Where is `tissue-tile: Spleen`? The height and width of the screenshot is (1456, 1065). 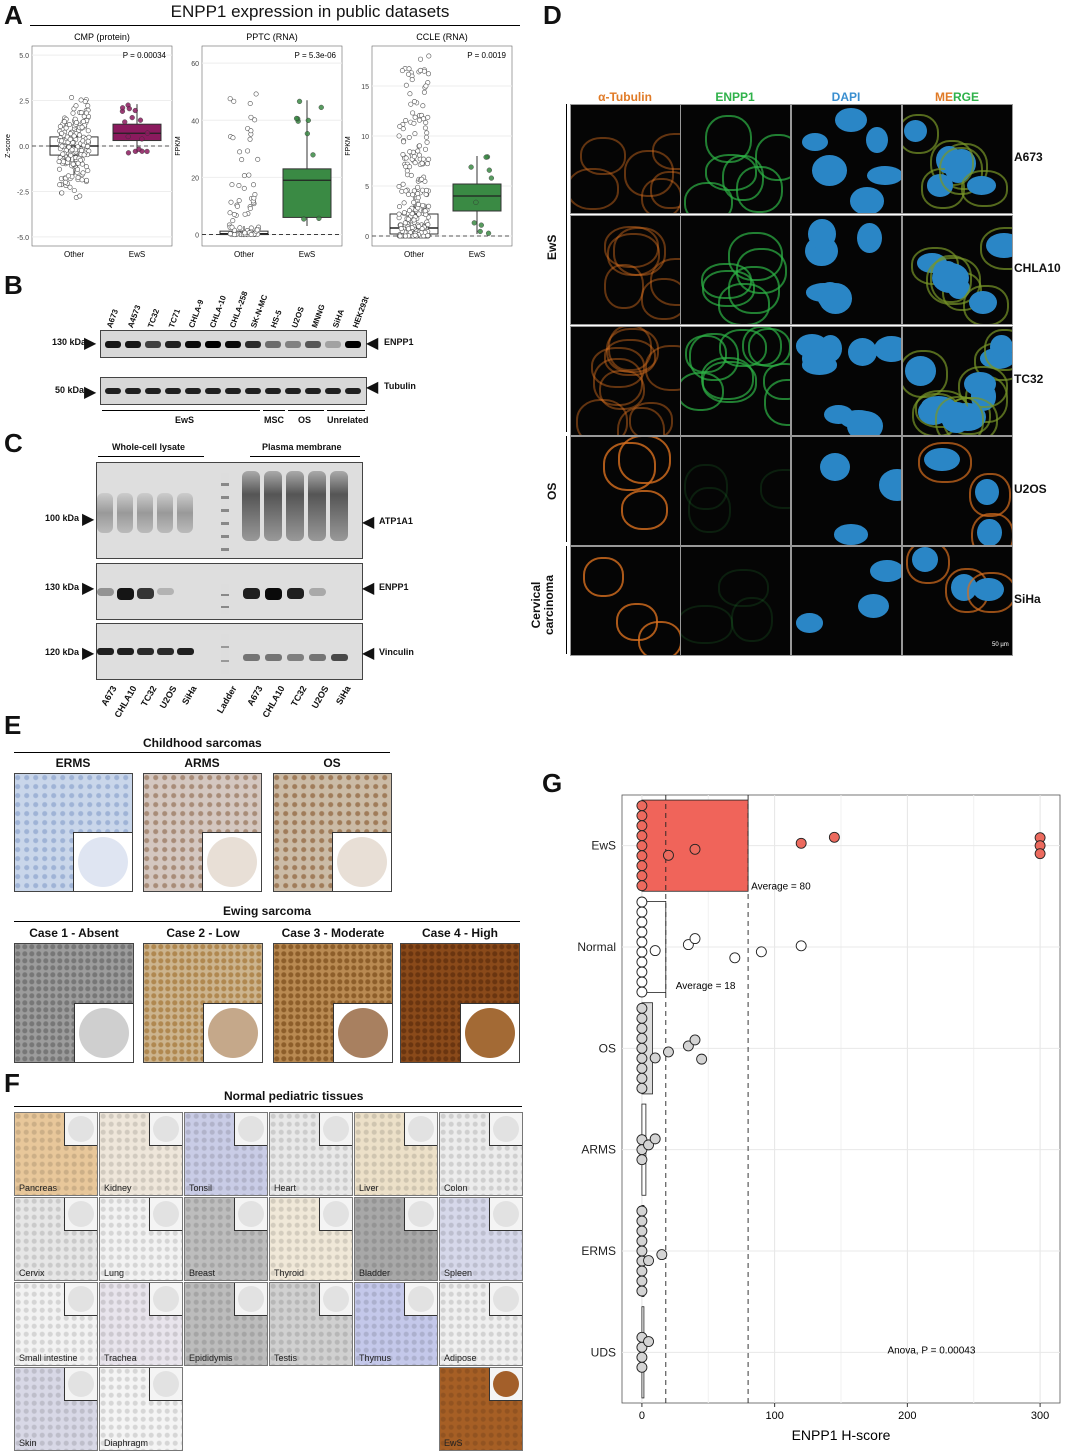
tissue-tile: Spleen is located at coordinates (481, 1239).